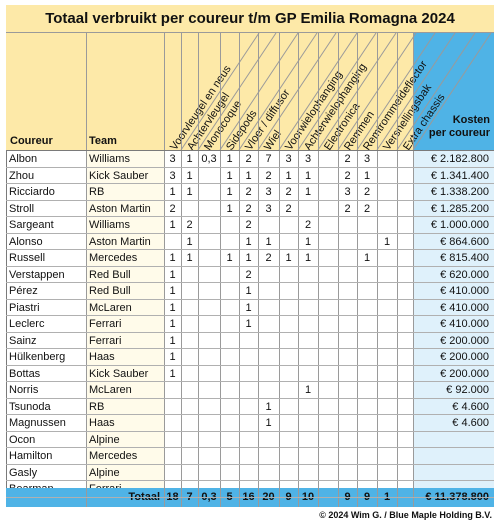 The height and width of the screenshot is (524, 500). What do you see at coordinates (328, 497) in the screenshot?
I see `total-count-cell` at bounding box center [328, 497].